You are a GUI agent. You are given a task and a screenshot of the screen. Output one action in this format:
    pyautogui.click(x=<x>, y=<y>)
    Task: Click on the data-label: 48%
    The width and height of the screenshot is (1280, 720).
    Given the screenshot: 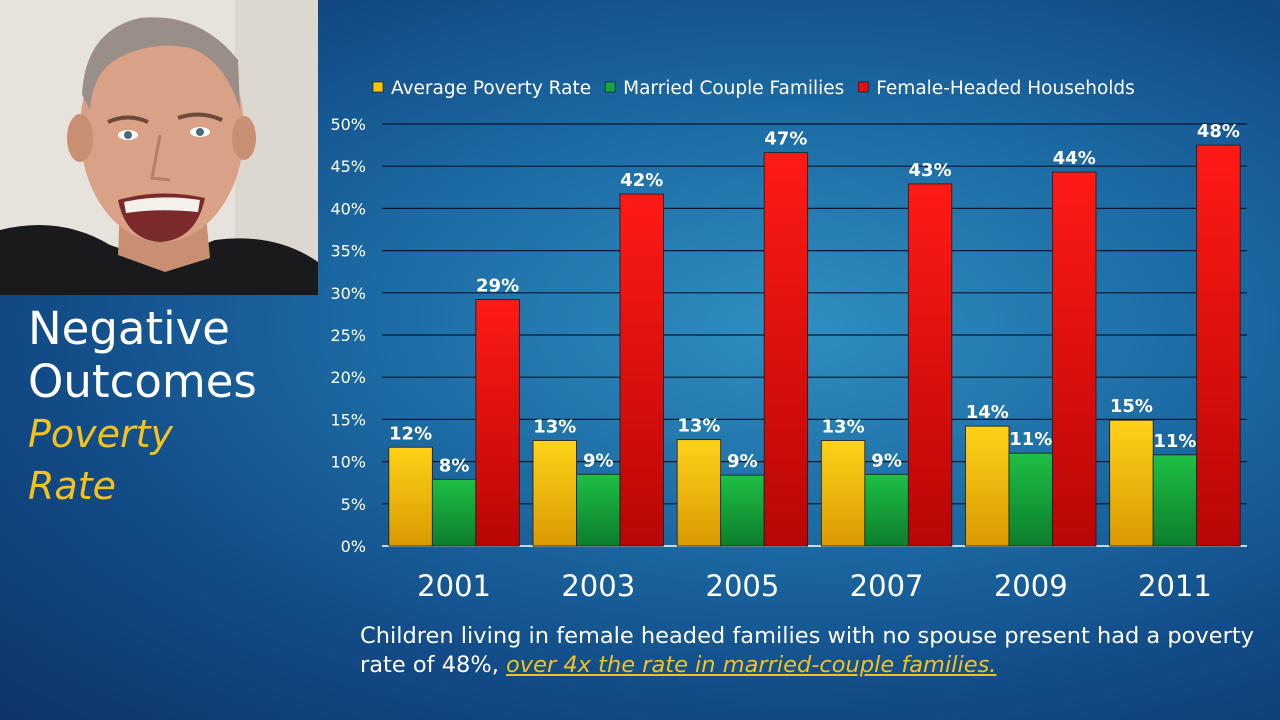 What is the action you would take?
    pyautogui.click(x=1218, y=131)
    